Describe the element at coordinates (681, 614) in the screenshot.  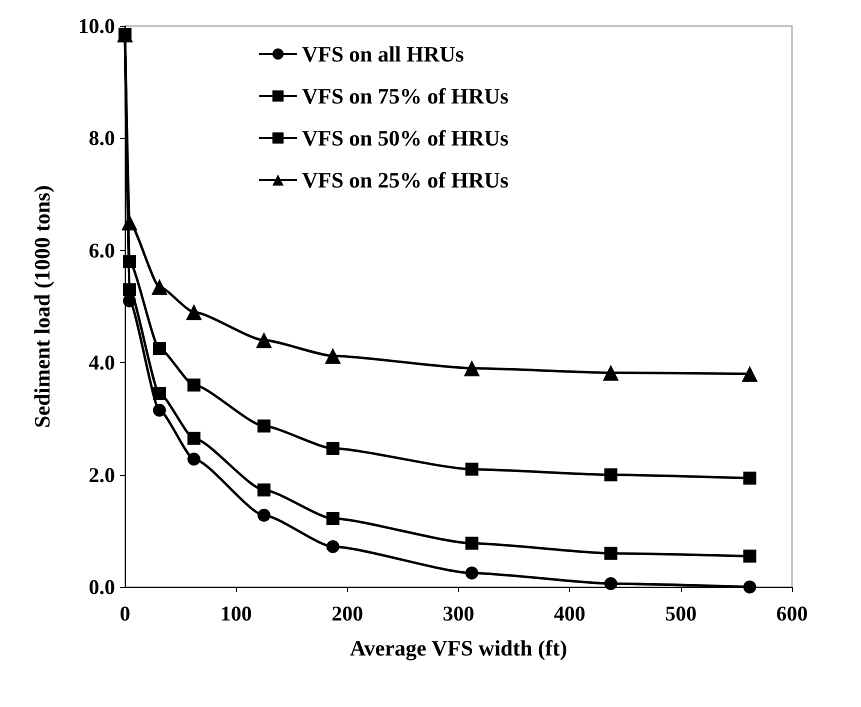
I see `x-tick-label: 500` at that location.